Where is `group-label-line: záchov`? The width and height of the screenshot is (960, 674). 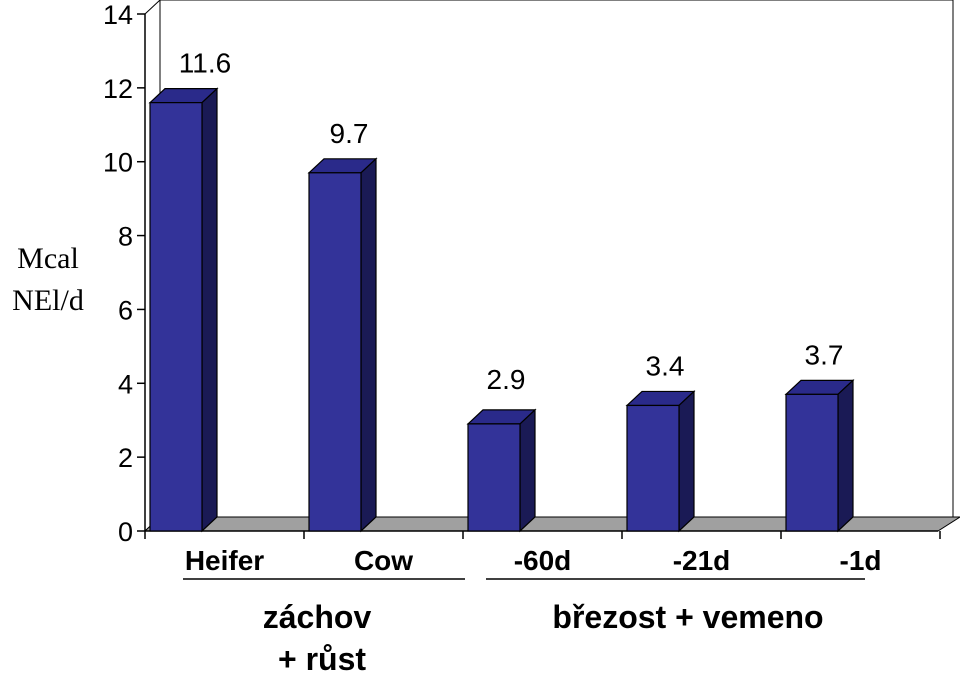
group-label-line: záchov is located at coordinates (317, 617).